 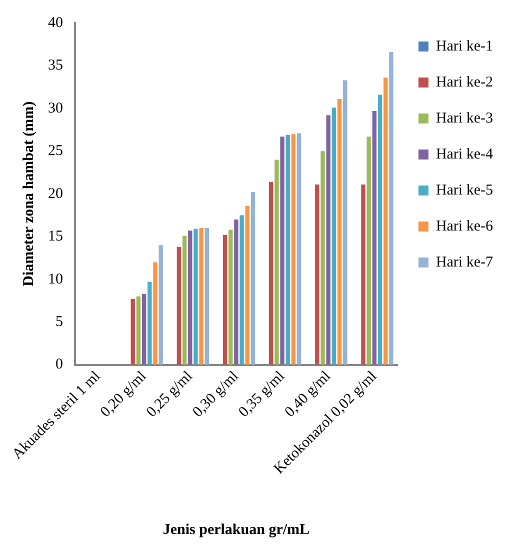 What do you see at coordinates (465, 82) in the screenshot?
I see `legend-label: Hari ke-2` at bounding box center [465, 82].